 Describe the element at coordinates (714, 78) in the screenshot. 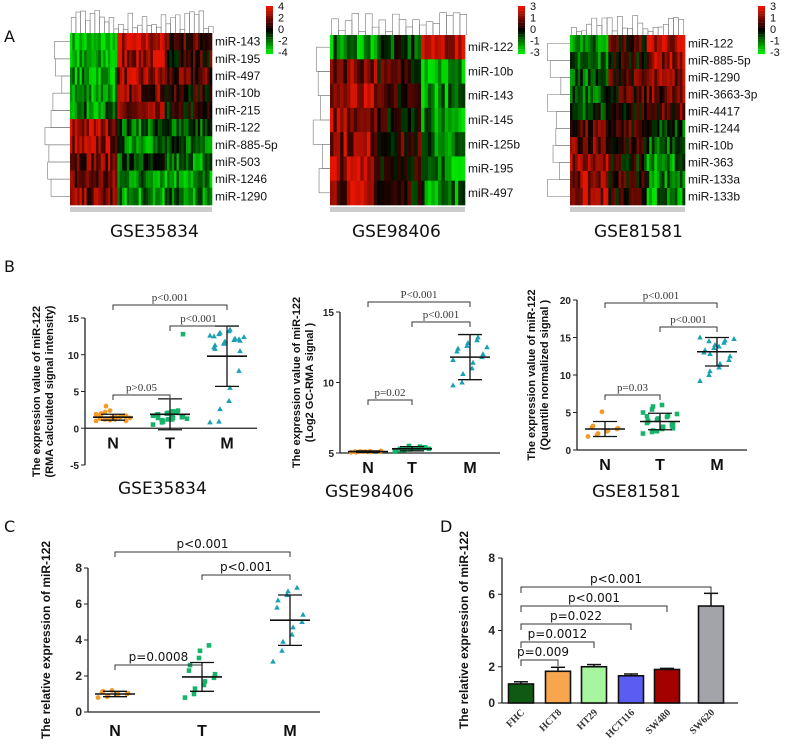

I see `row-label: miR-1290` at that location.